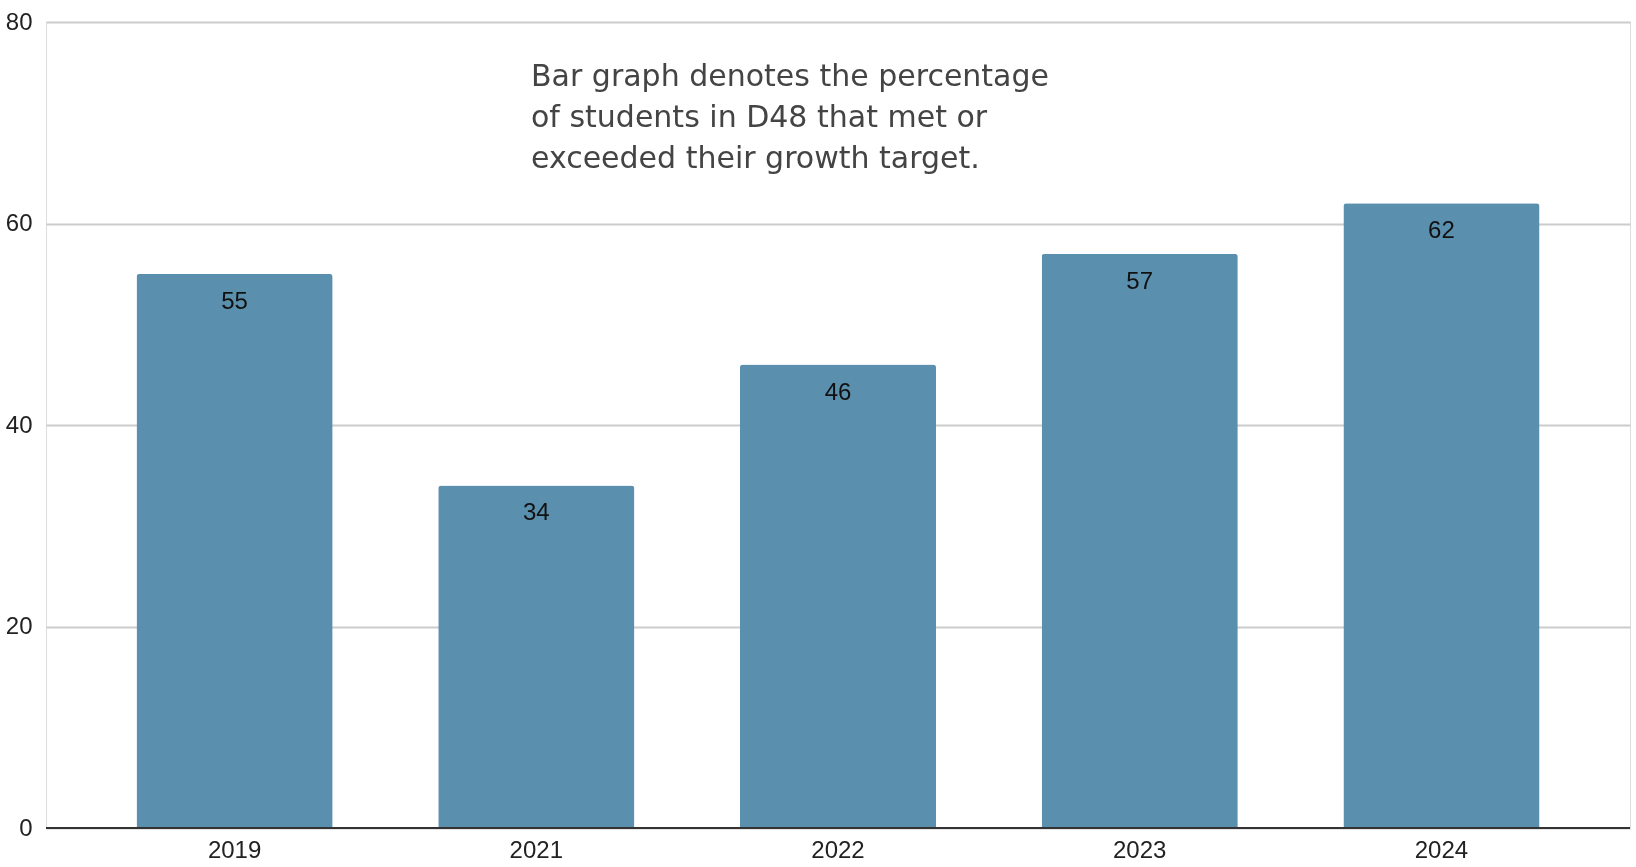  What do you see at coordinates (234, 300) in the screenshot?
I see `data-label: 55` at bounding box center [234, 300].